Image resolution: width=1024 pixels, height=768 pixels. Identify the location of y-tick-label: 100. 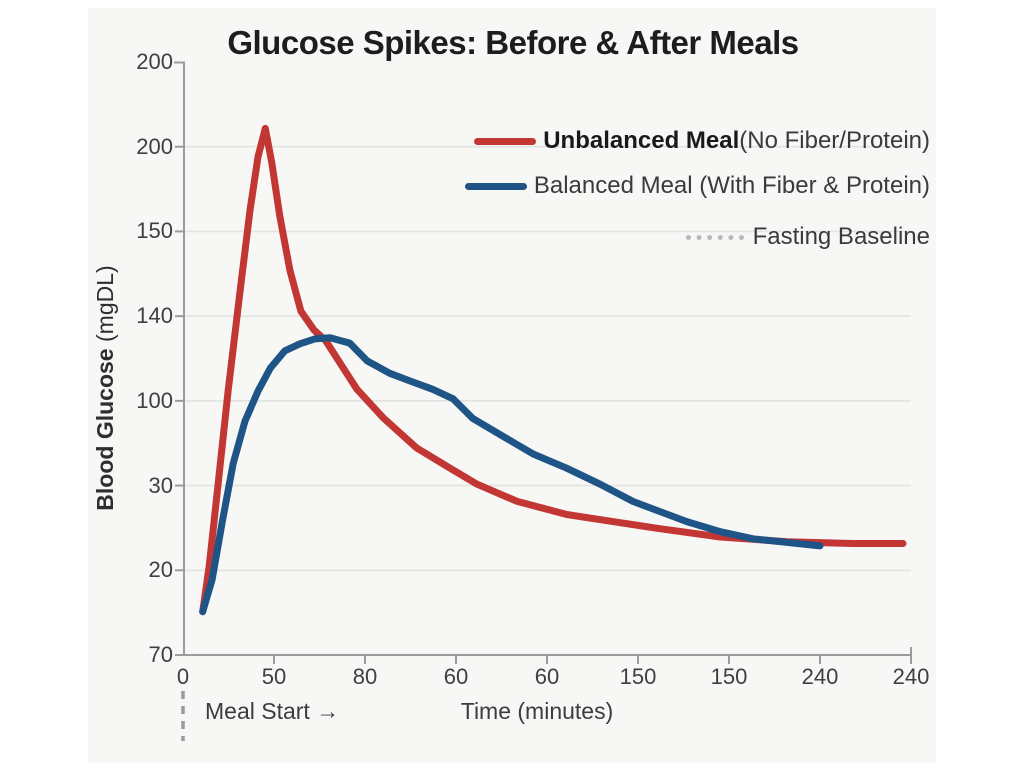
(154, 400).